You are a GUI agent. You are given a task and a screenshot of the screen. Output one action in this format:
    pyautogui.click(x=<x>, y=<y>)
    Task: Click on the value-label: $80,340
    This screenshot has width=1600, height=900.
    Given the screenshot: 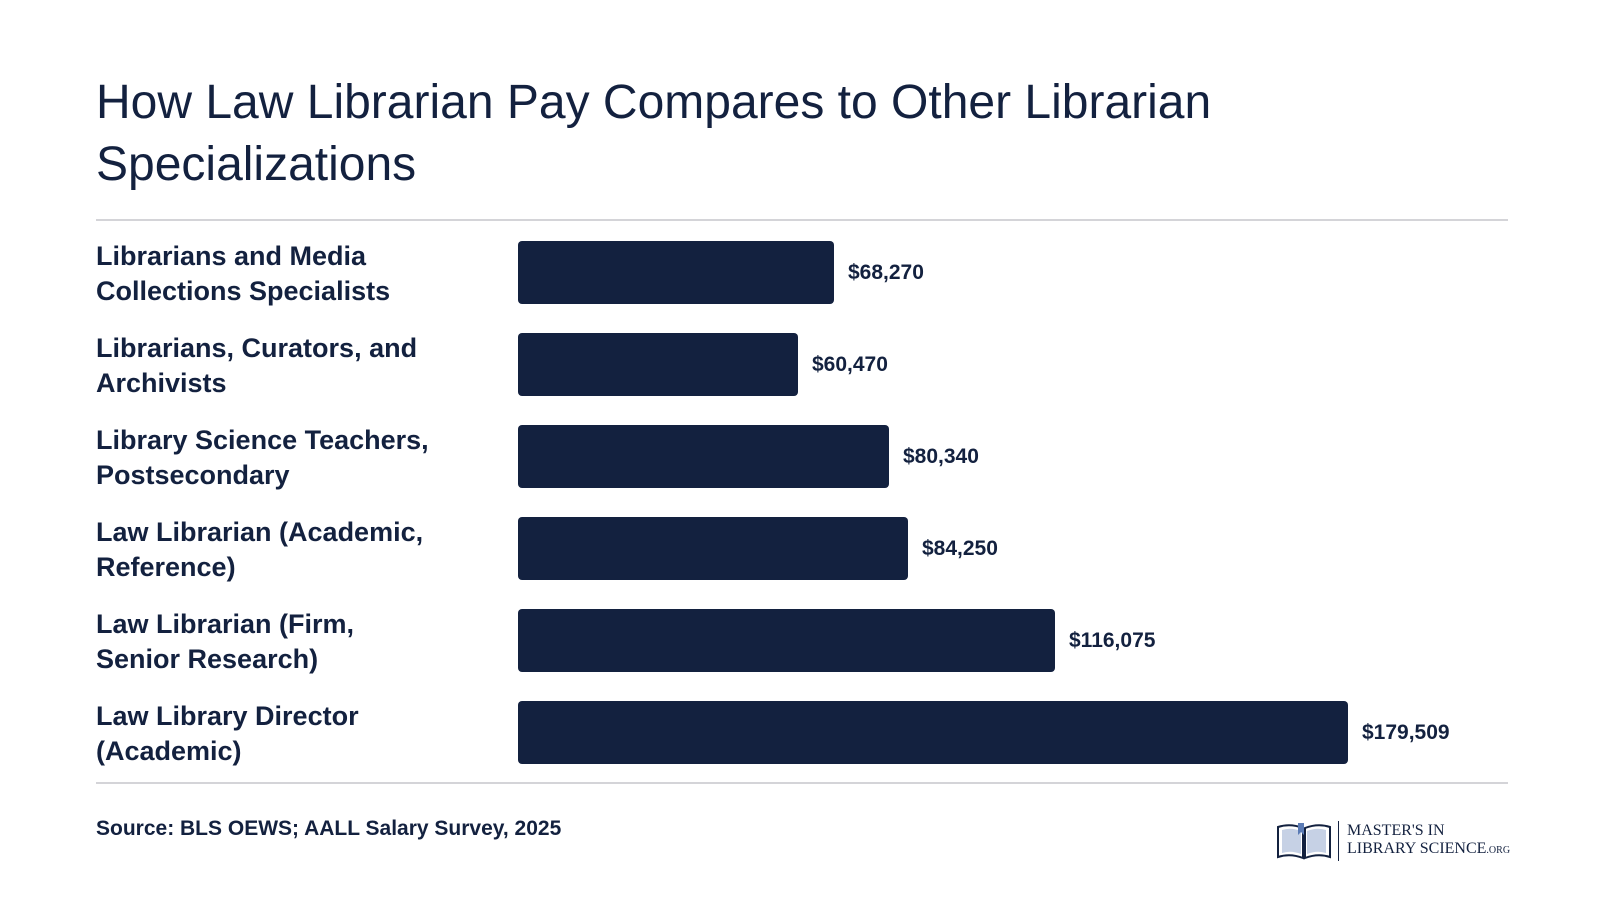 What is the action you would take?
    pyautogui.click(x=941, y=456)
    